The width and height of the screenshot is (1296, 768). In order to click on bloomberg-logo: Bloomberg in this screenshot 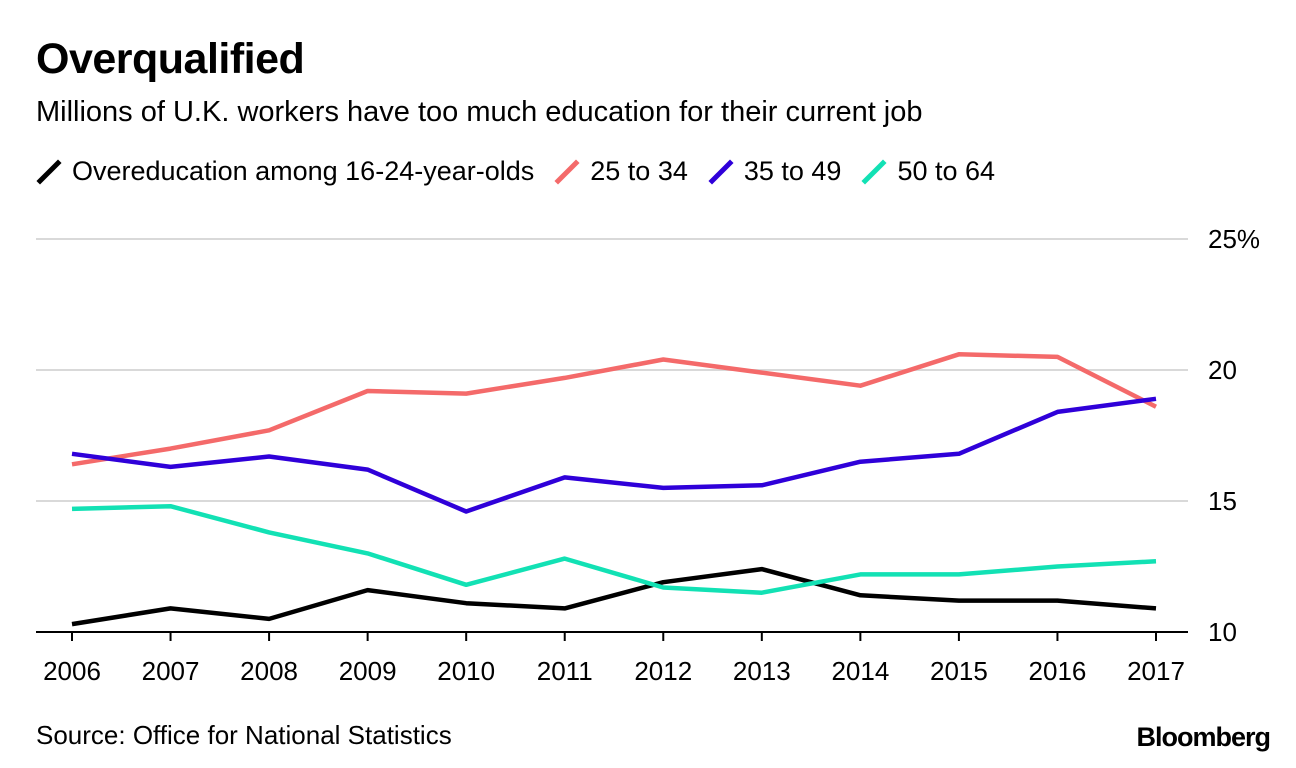, I will do `click(1203, 737)`.